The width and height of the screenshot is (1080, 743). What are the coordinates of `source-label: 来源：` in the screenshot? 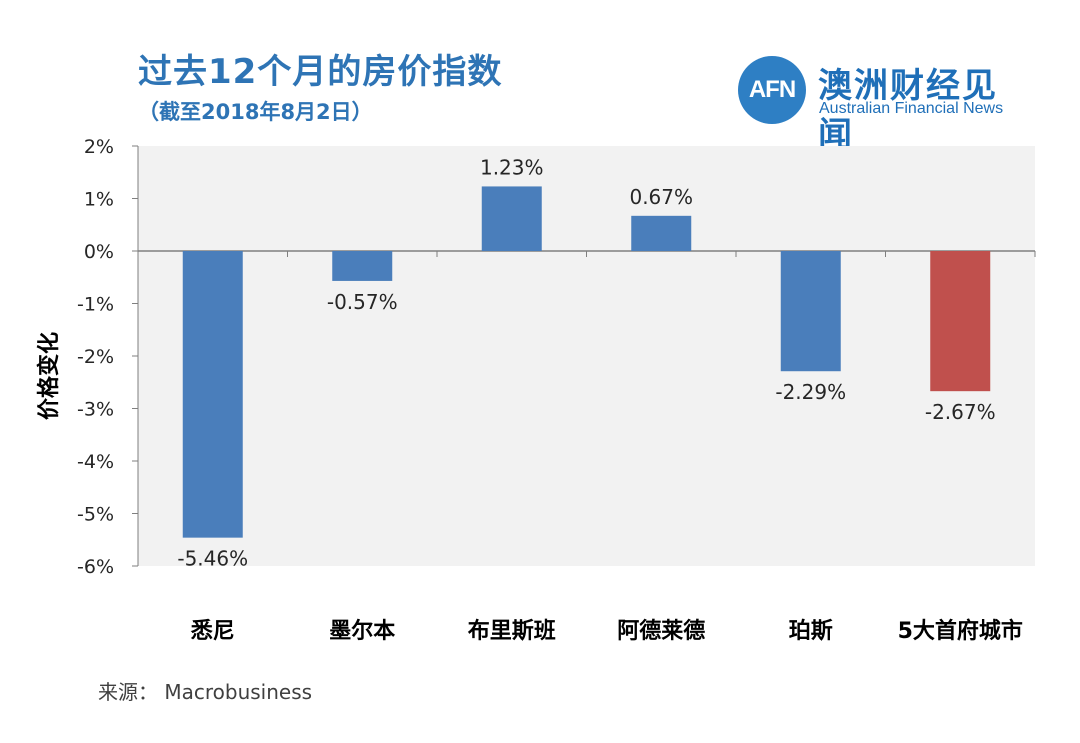 It's located at (128, 692).